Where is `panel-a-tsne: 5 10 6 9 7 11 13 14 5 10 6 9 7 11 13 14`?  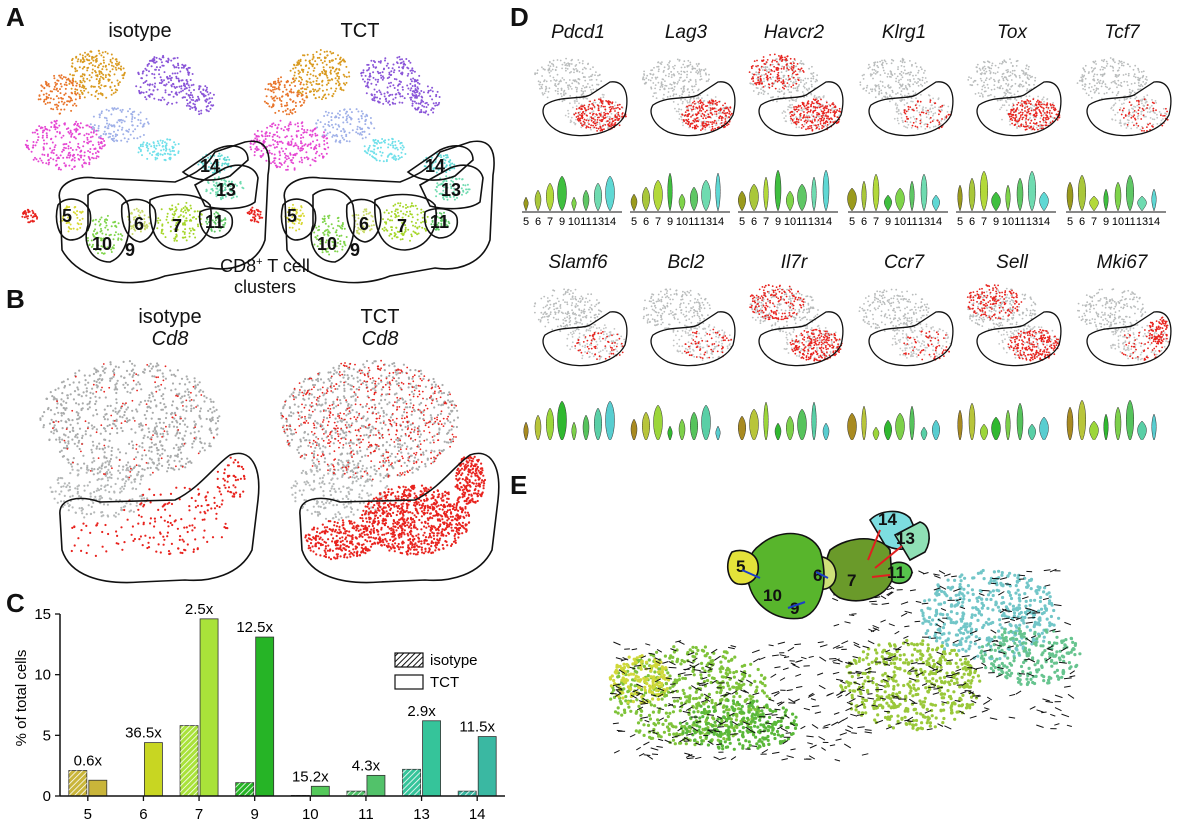
panel-a-tsne: 5 10 6 9 7 11 13 14 5 10 6 9 7 11 13 14 is located at coordinates (258, 166).